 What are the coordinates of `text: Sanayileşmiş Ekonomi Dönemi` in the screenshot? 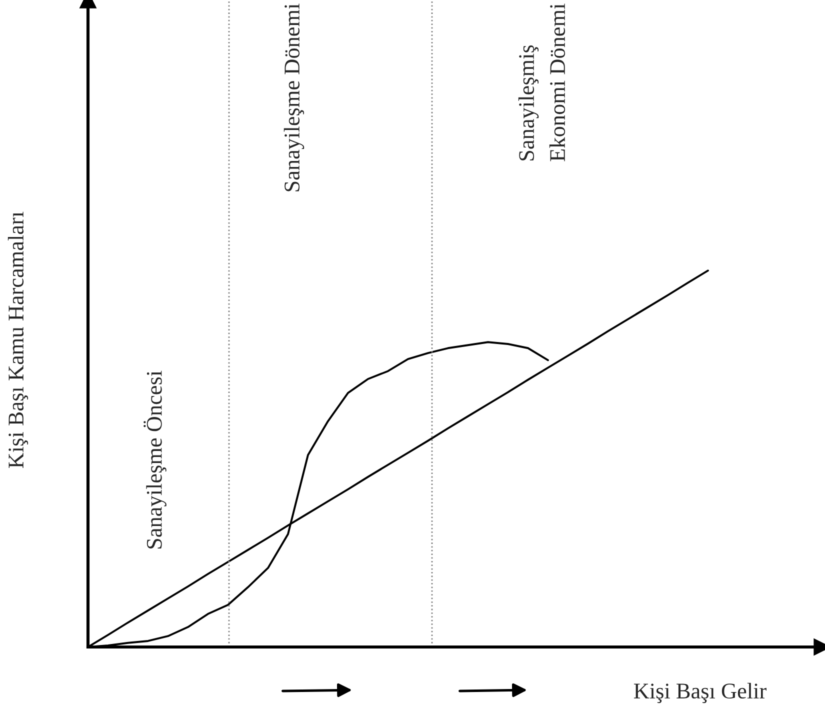 It's located at (542, 83).